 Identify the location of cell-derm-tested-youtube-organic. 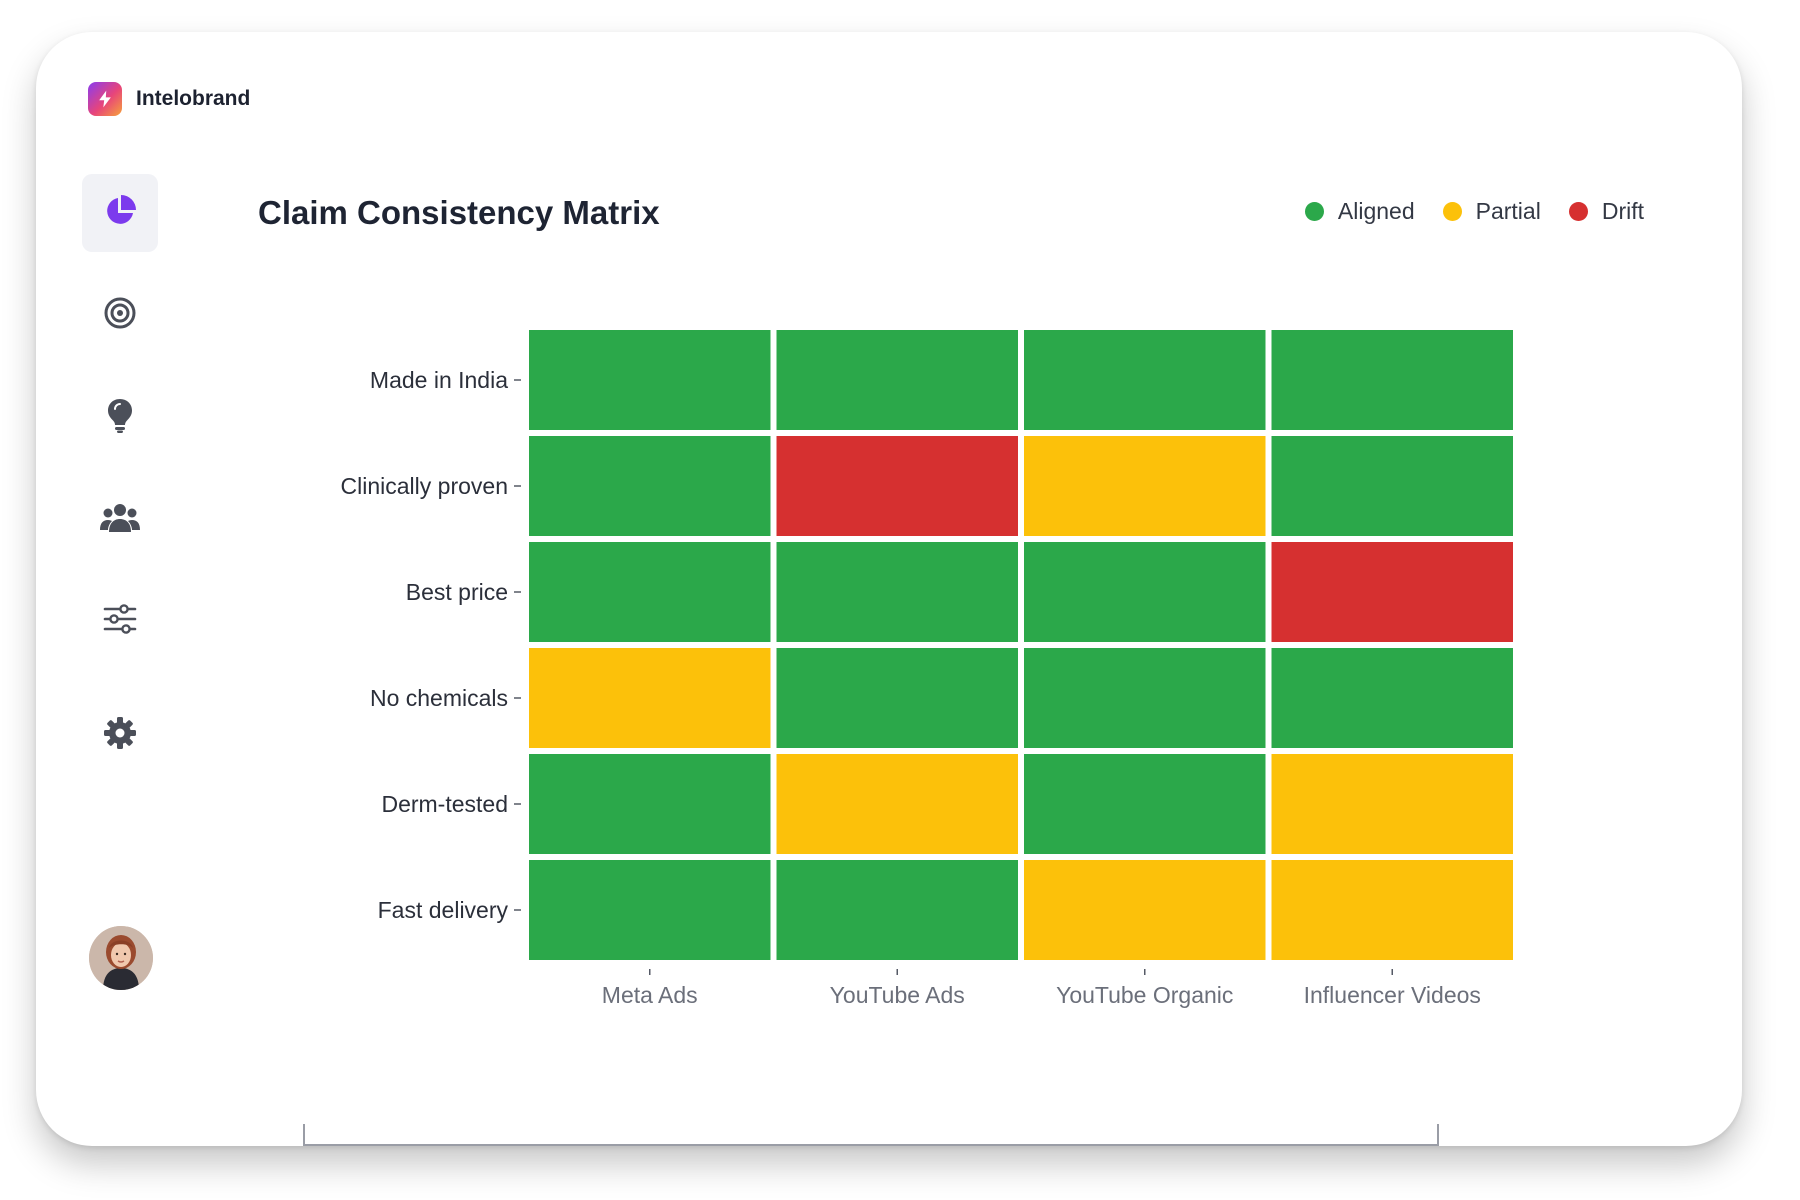
(1145, 804).